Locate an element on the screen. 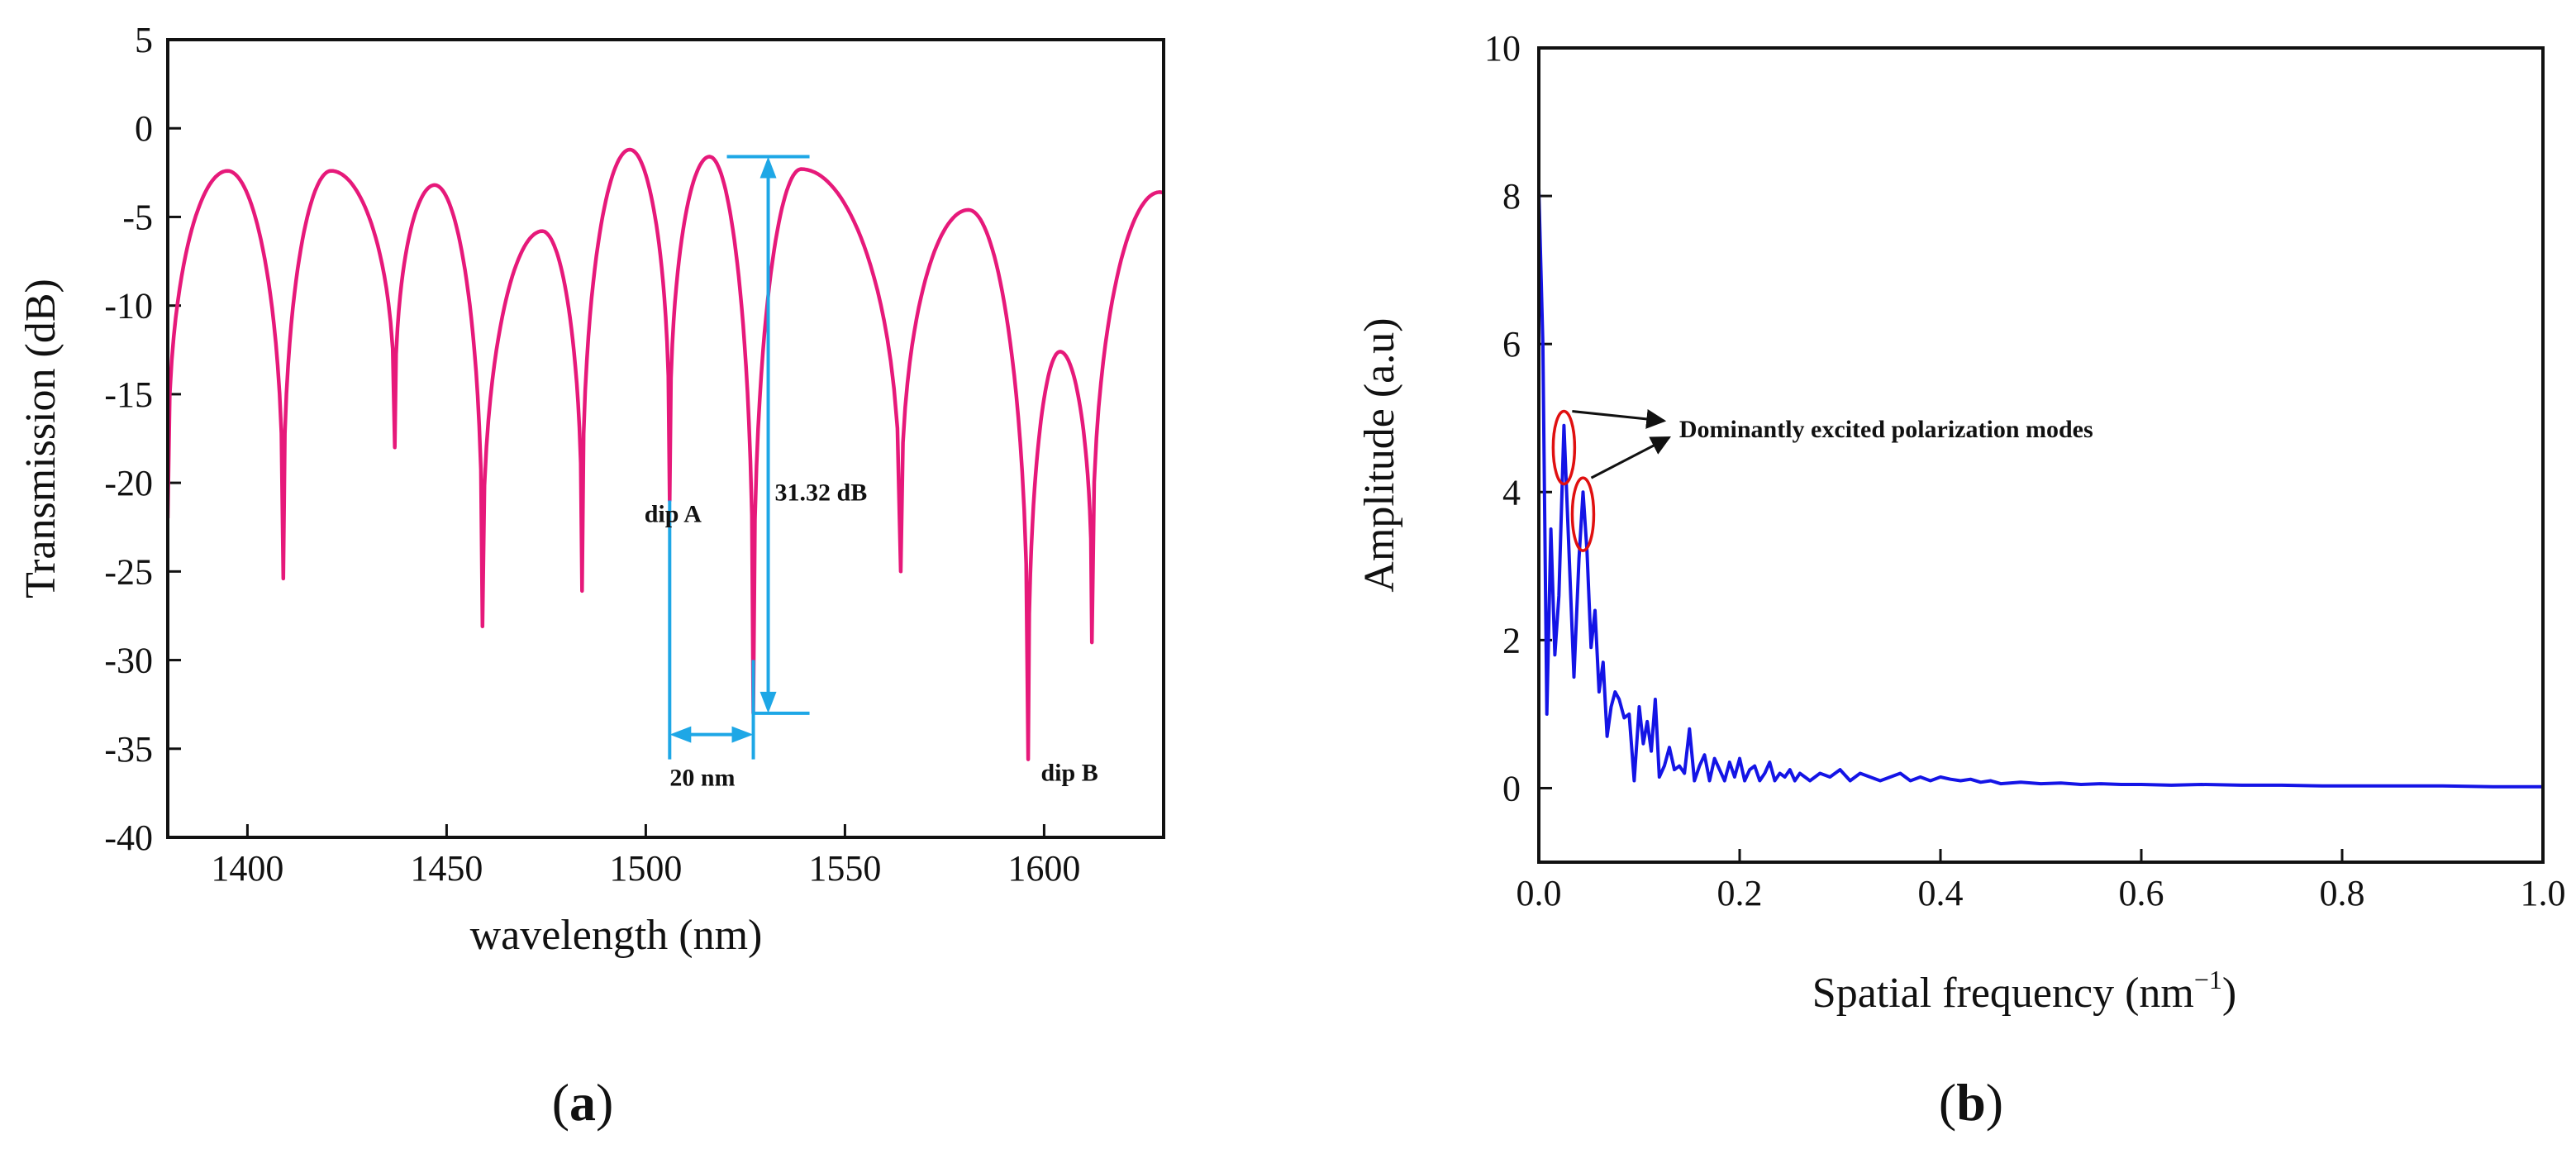 This screenshot has width=2576, height=1149. panel-label-b-letter: b is located at coordinates (1971, 1102).